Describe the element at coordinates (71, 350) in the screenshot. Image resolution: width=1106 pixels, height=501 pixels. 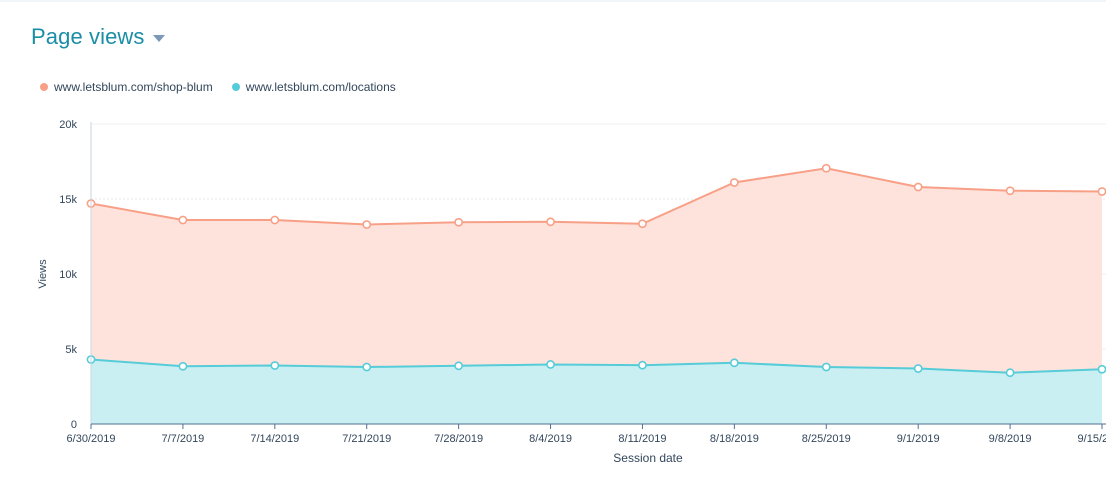
I see `y-tick-label: 5k` at that location.